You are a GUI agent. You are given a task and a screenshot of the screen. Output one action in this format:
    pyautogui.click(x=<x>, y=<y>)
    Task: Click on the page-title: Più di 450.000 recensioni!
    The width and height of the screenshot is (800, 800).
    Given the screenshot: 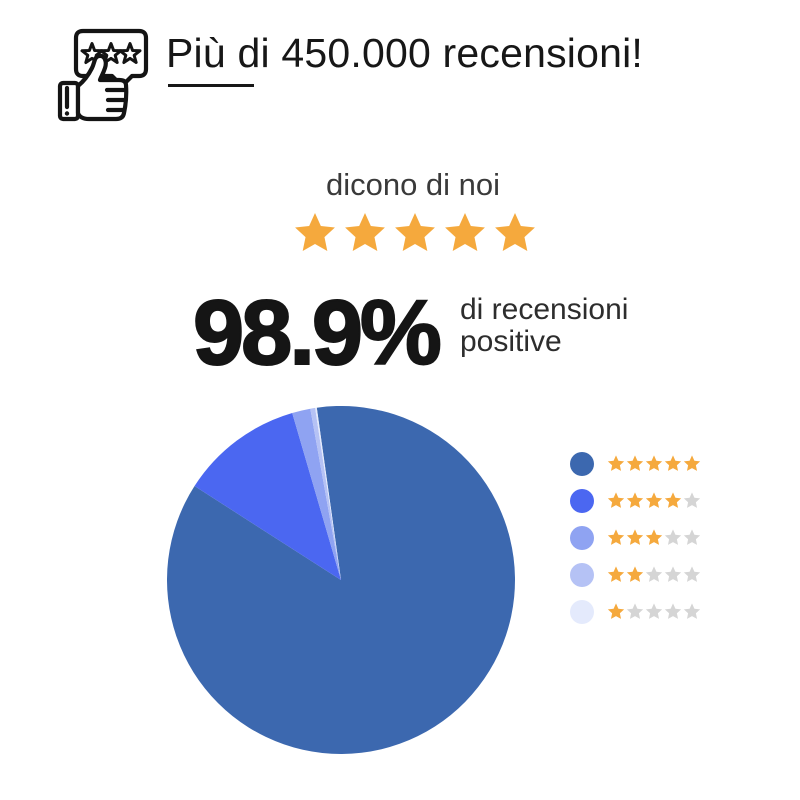 What is the action you would take?
    pyautogui.click(x=405, y=53)
    